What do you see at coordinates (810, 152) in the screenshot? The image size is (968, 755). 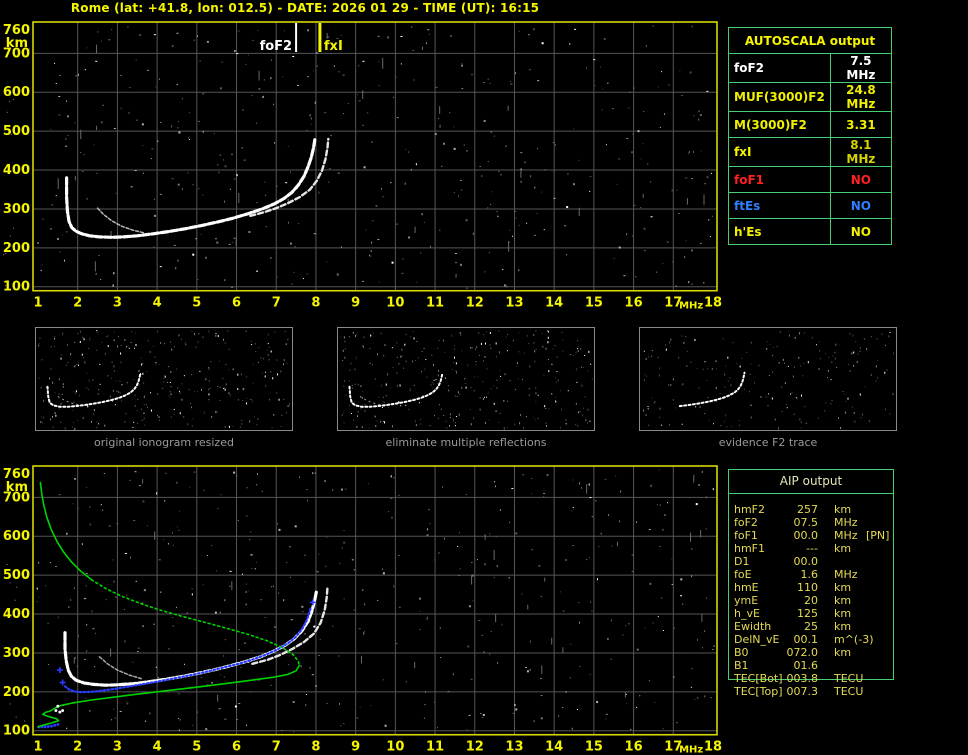 I see `table-row: fxI 8.1 MHz` at bounding box center [810, 152].